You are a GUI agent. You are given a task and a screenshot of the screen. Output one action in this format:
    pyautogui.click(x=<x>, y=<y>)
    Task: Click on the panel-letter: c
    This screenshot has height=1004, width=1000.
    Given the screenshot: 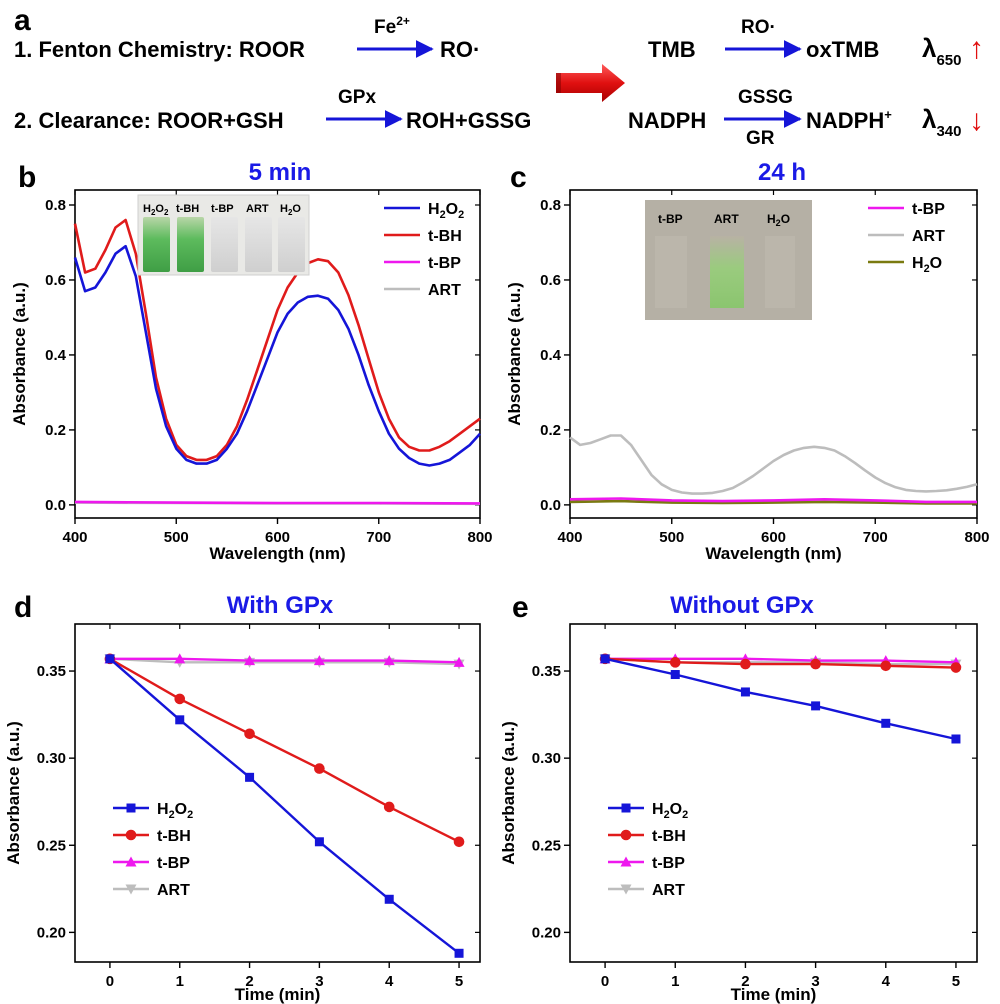 What is the action you would take?
    pyautogui.click(x=518, y=177)
    